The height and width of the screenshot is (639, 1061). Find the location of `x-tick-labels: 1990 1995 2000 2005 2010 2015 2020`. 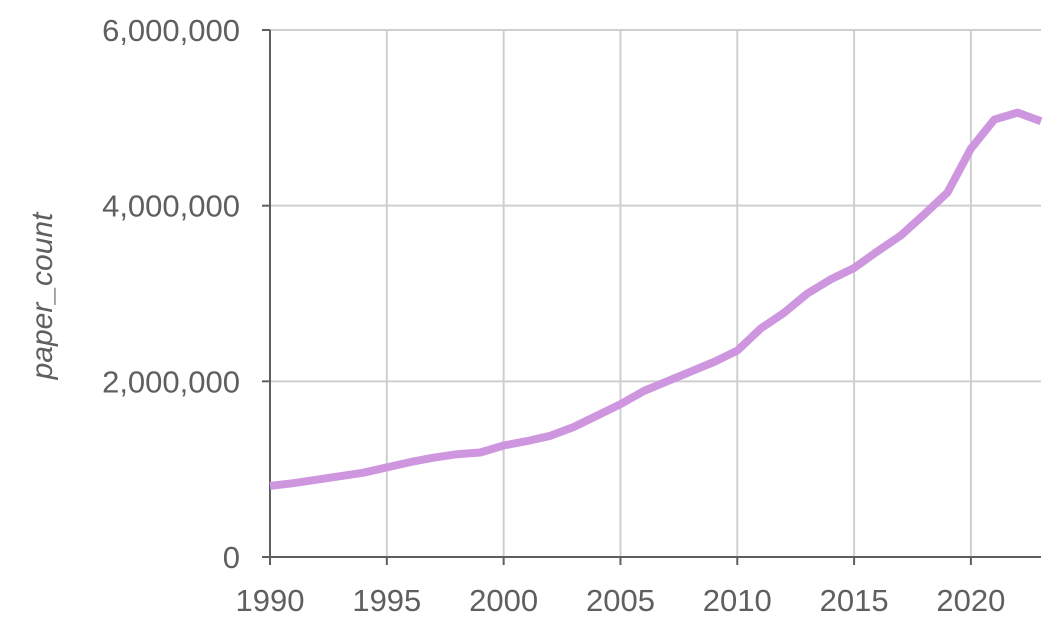

x-tick-labels: 1990 1995 2000 2005 2010 2015 2020 is located at coordinates (621, 600).